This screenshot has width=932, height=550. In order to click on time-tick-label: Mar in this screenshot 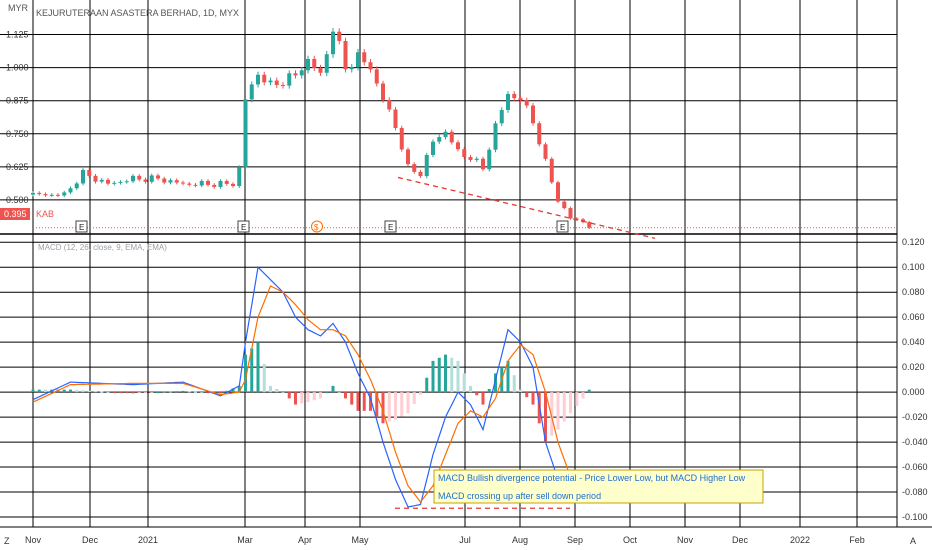, I will do `click(245, 540)`.